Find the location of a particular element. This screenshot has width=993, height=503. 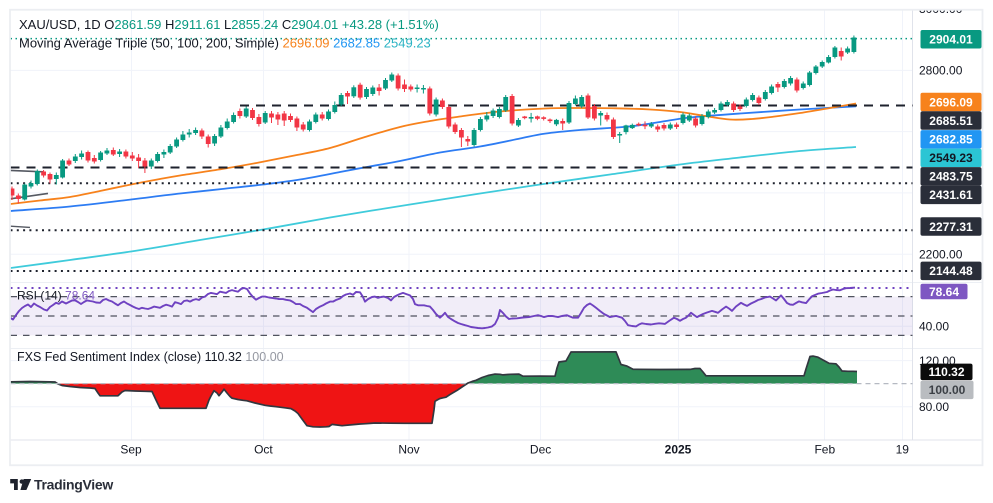

svg-text: 2144.48 is located at coordinates (951, 271).